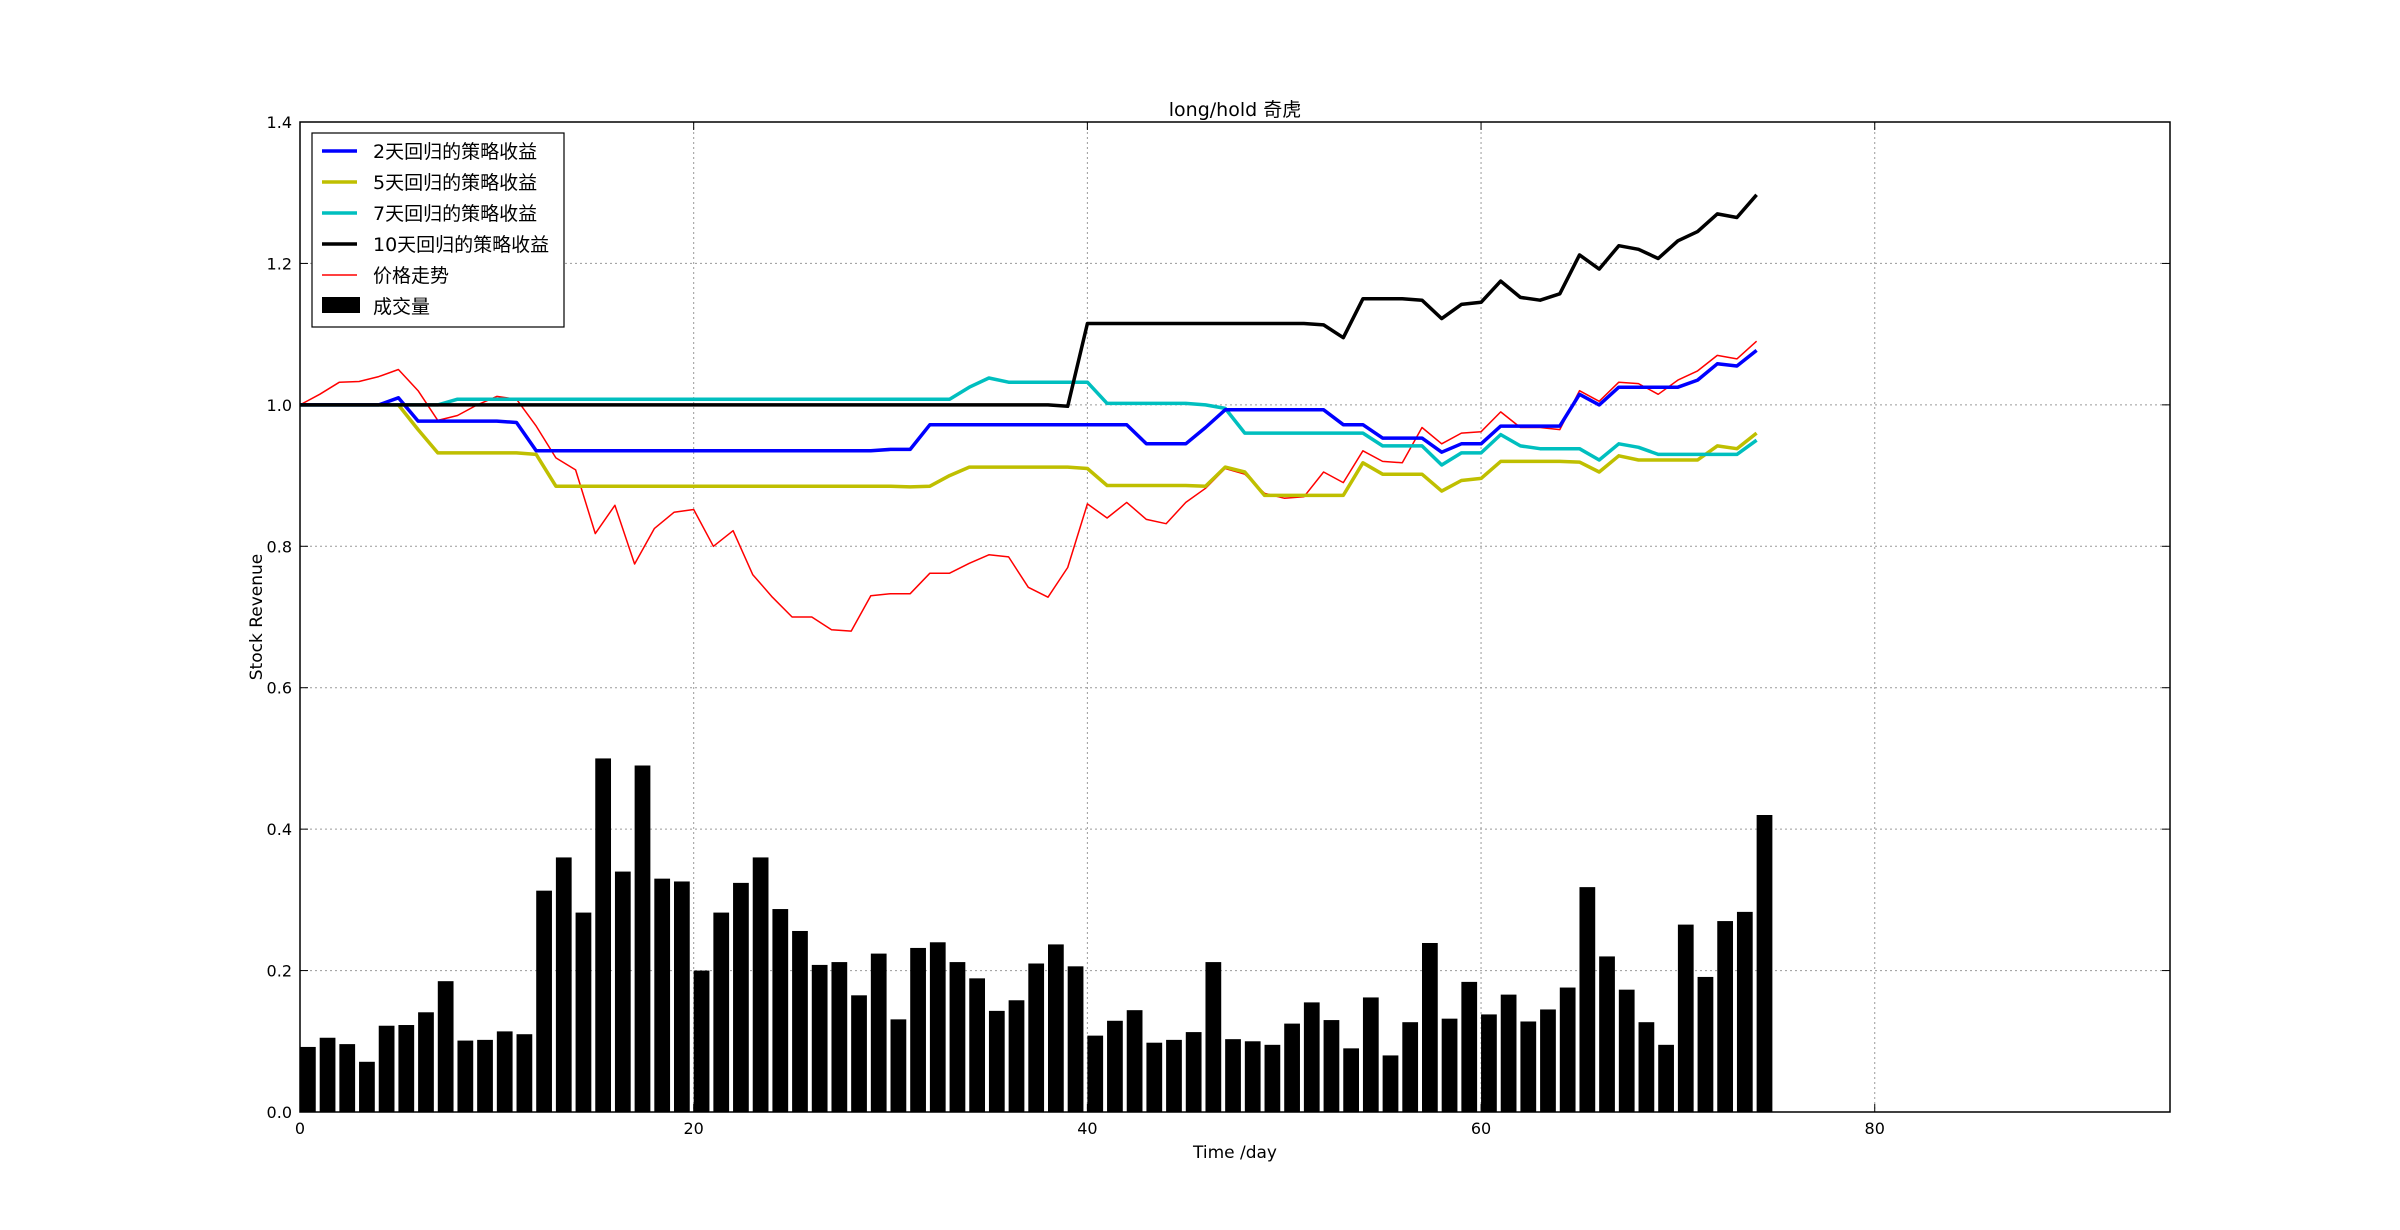  I want to click on chart-title: long/hold 奇虎, so click(1235, 110).